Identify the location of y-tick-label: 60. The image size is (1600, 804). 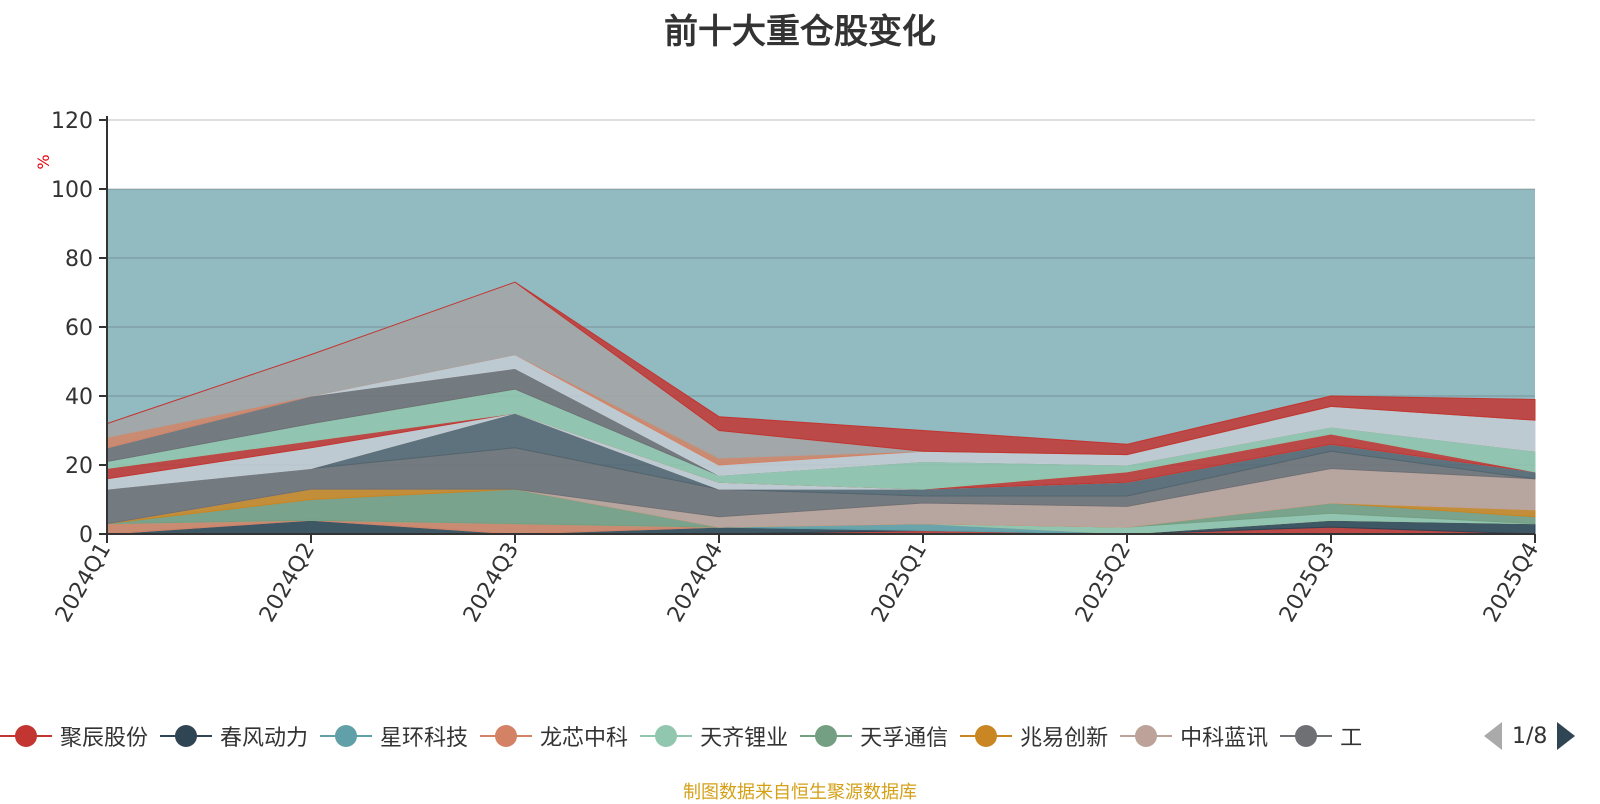
(79, 328).